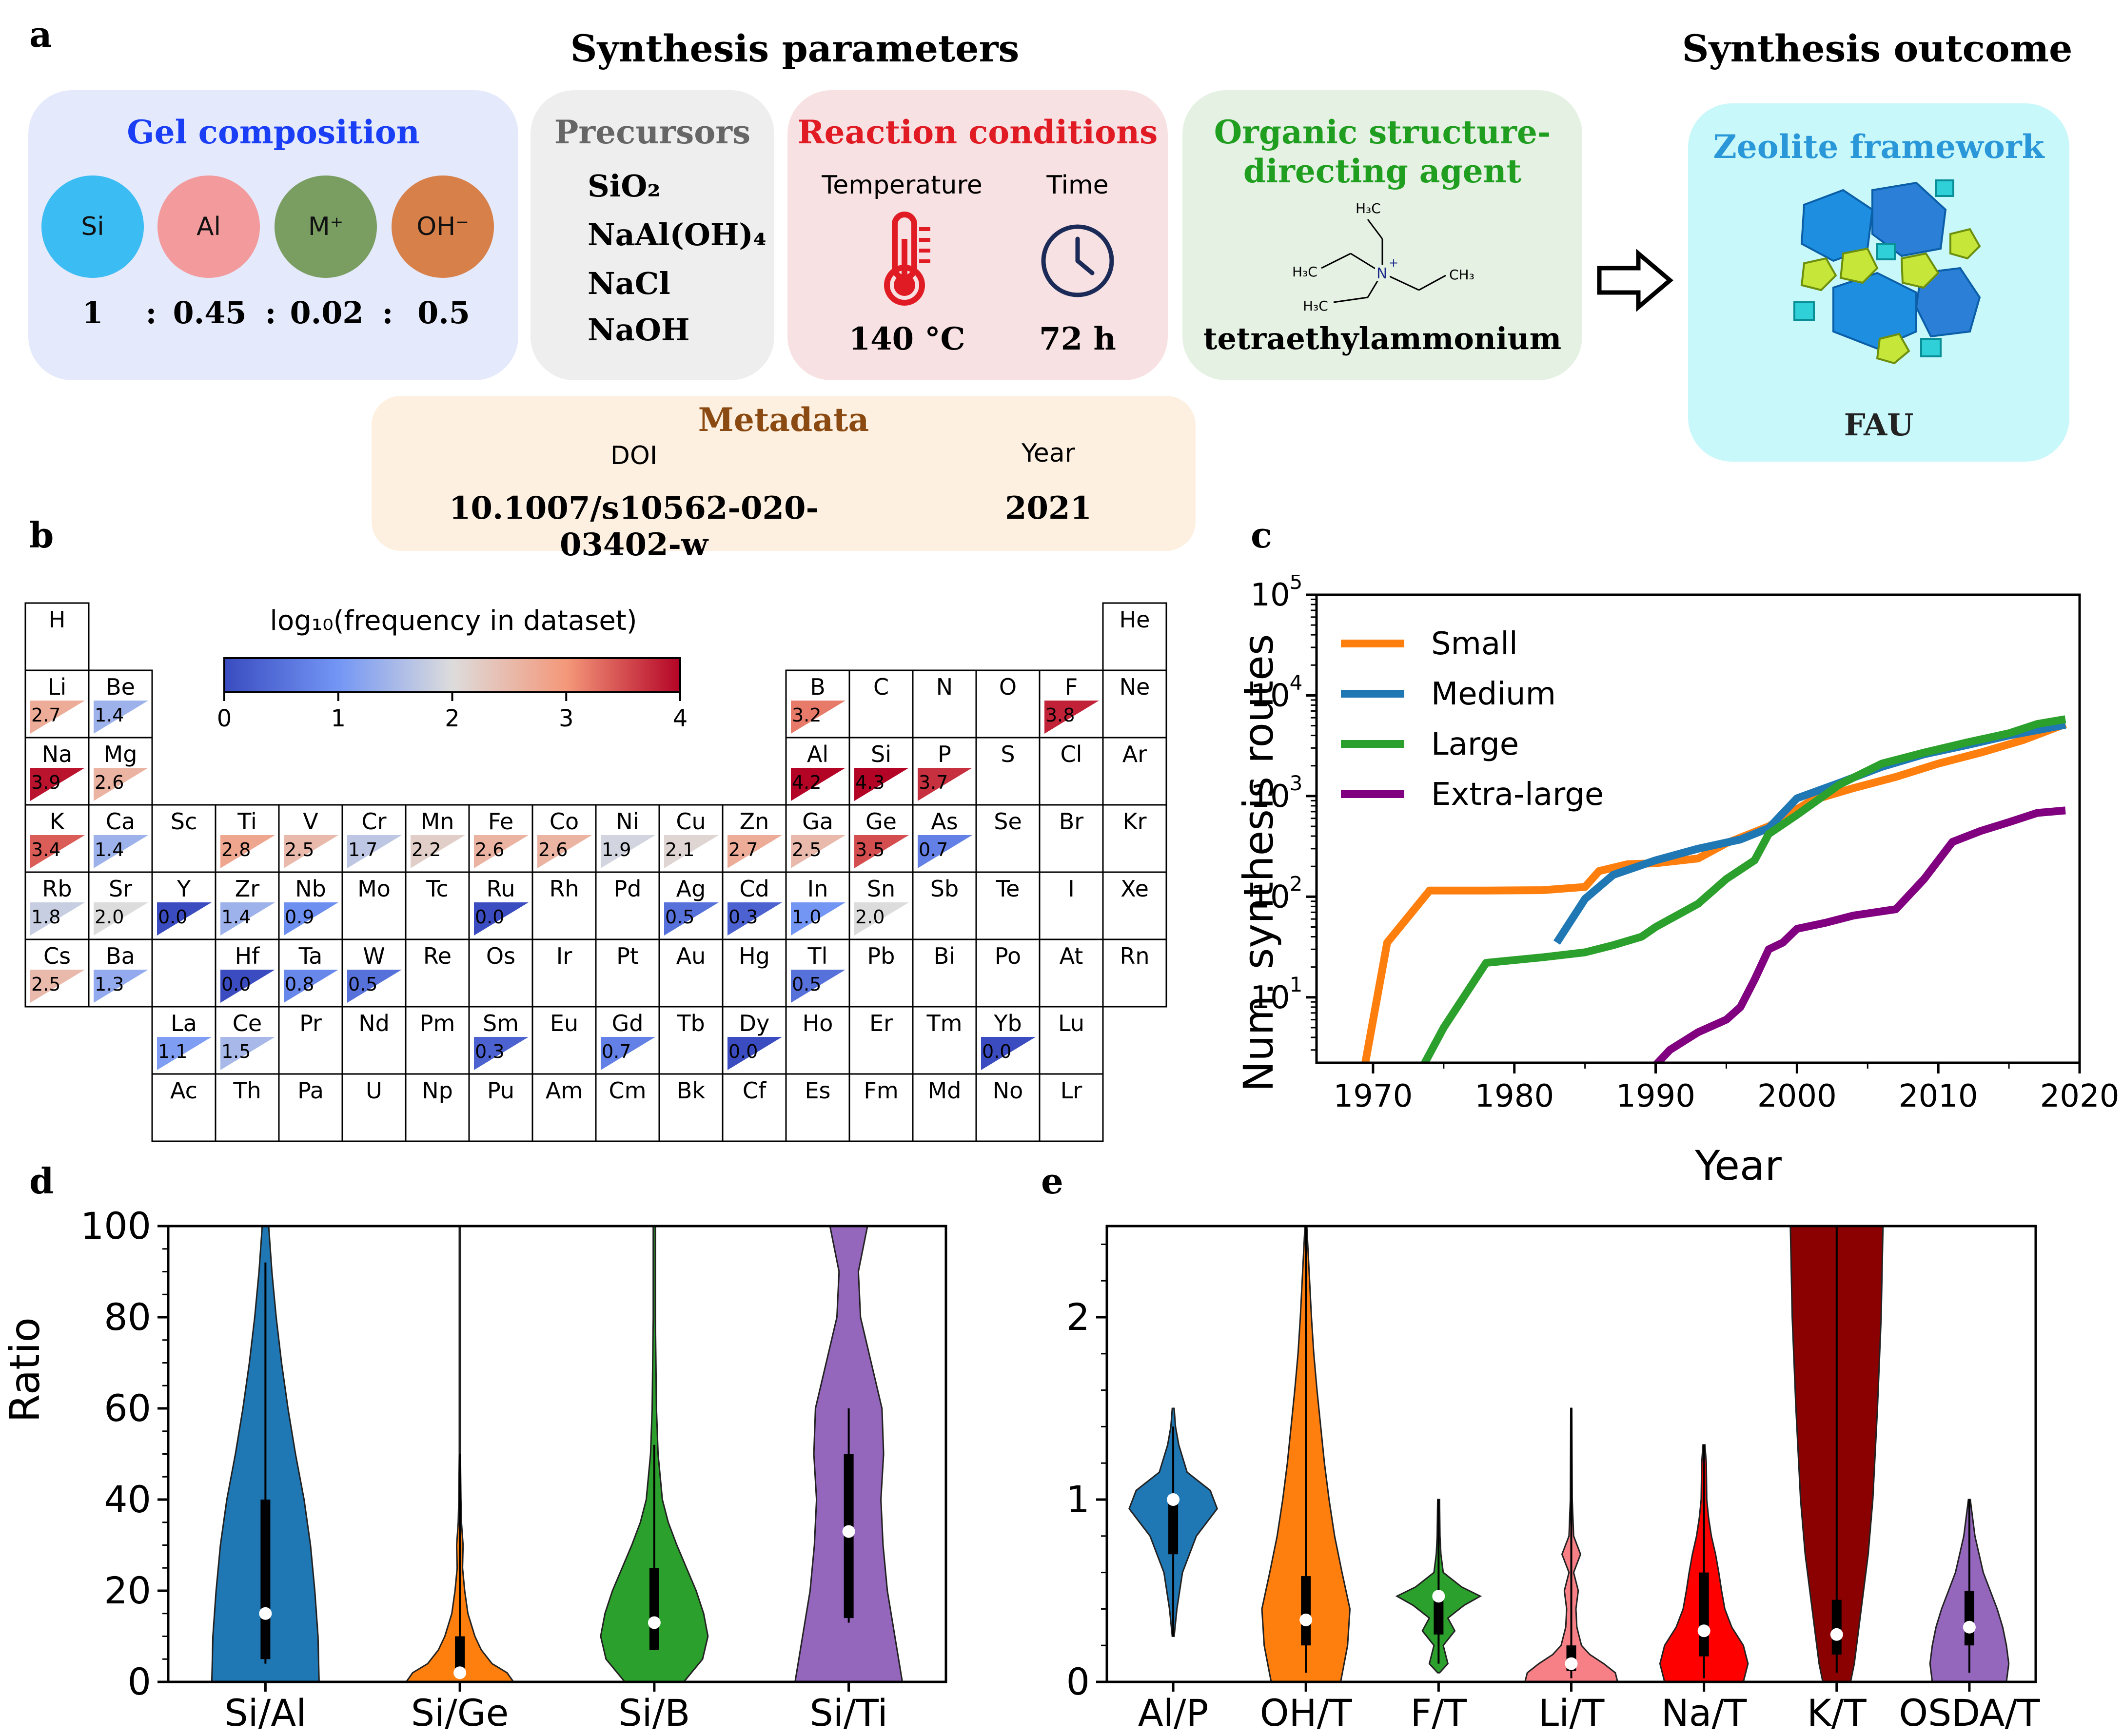  What do you see at coordinates (977, 132) in the screenshot?
I see `reaction-conditions-title: Reaction conditions` at bounding box center [977, 132].